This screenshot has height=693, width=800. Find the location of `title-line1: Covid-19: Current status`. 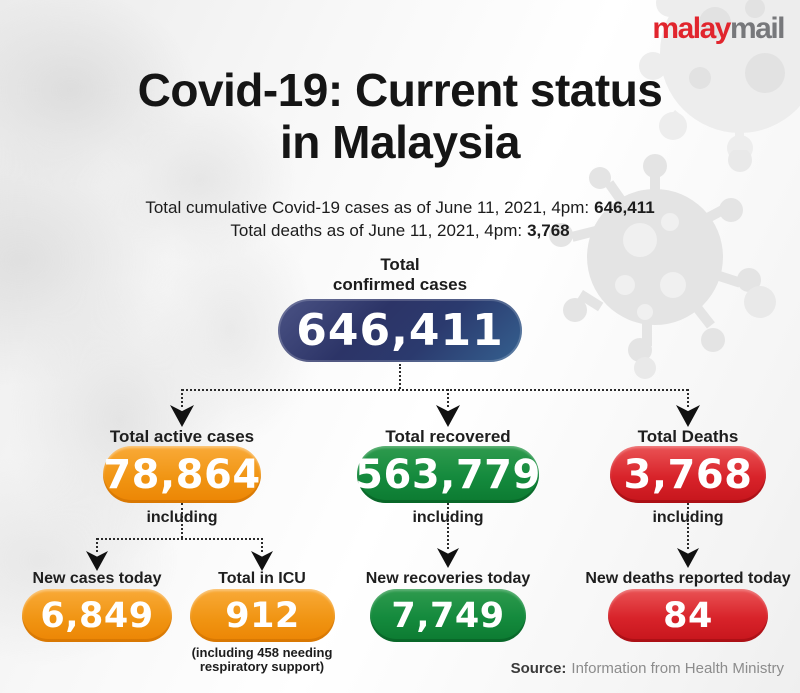

title-line1: Covid-19: Current status is located at coordinates (400, 90).